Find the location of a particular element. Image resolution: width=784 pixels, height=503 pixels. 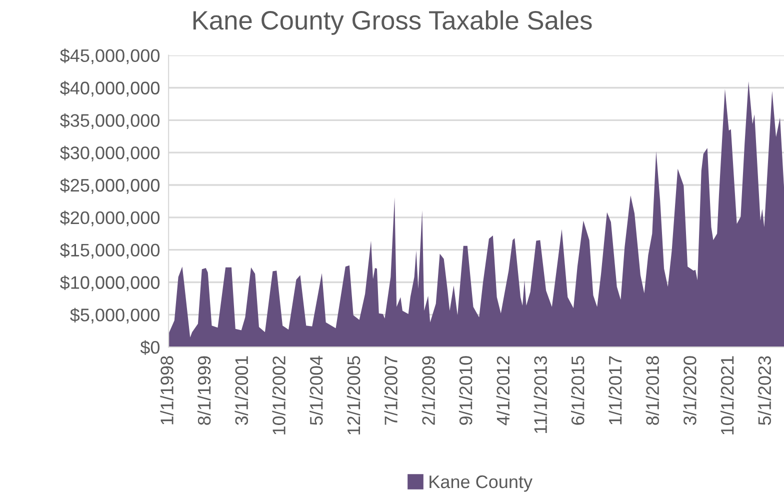

y-tick-label: $5,000,000 is located at coordinates (115, 316).